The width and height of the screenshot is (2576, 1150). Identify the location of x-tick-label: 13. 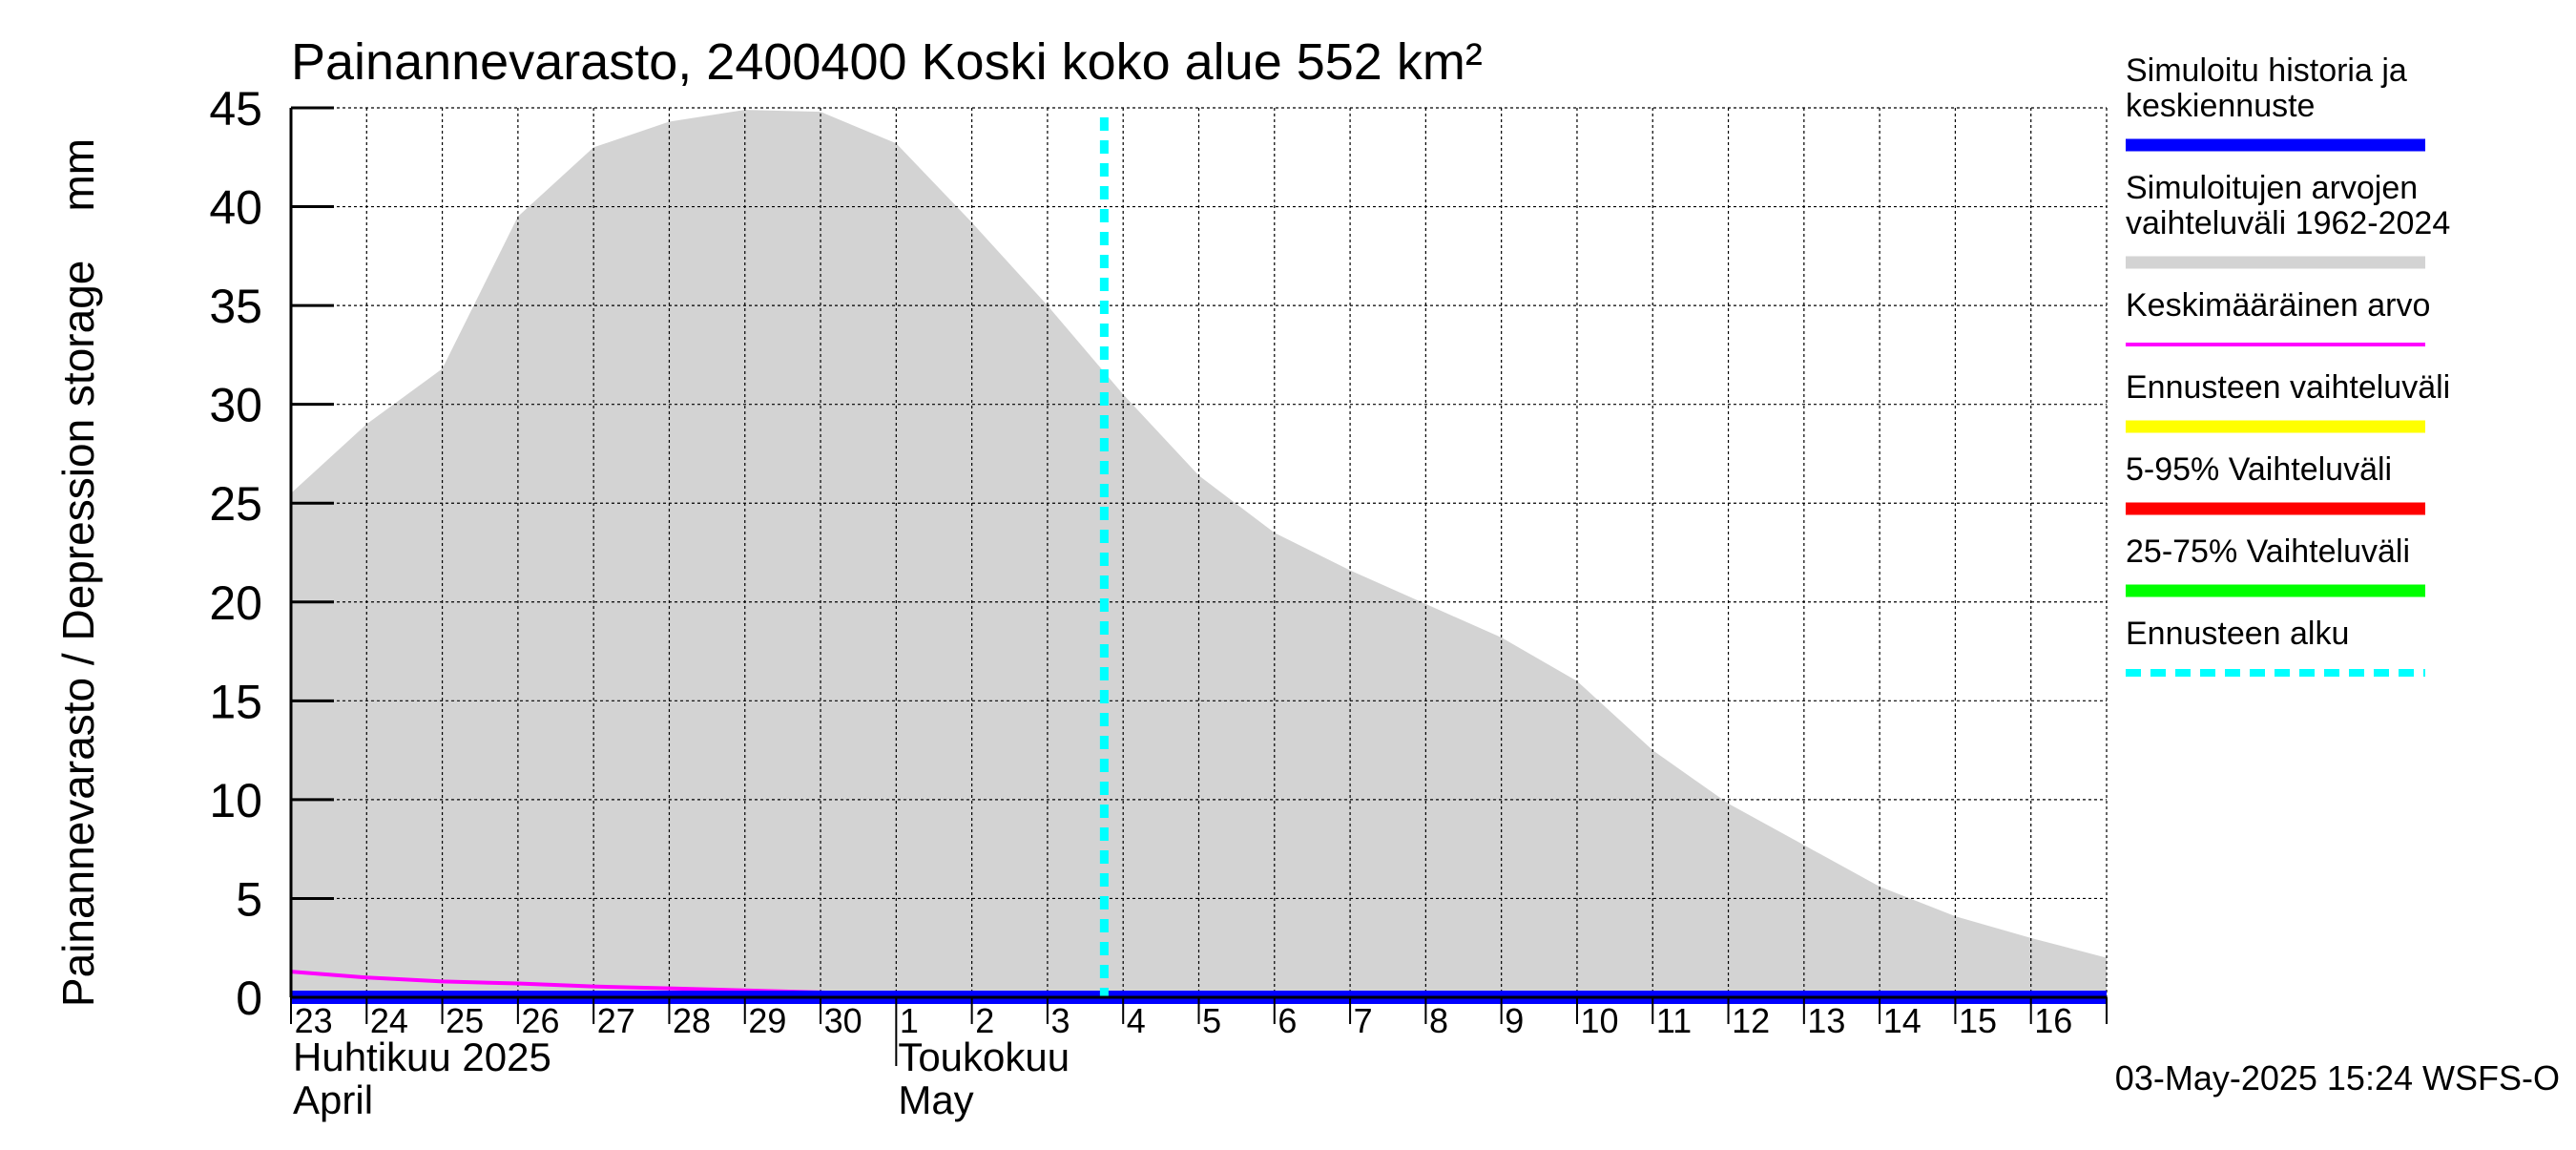
(1826, 1020).